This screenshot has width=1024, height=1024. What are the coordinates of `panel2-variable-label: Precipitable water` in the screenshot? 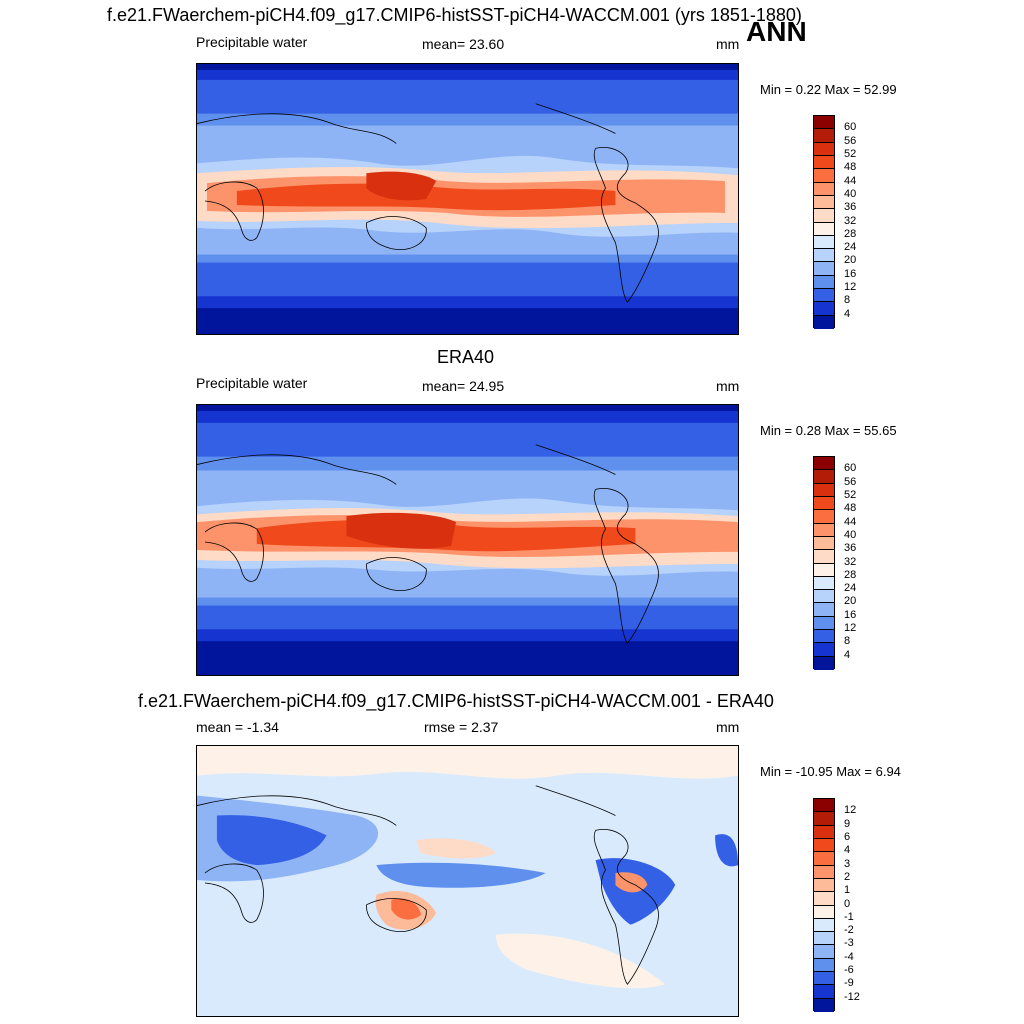 It's located at (252, 383).